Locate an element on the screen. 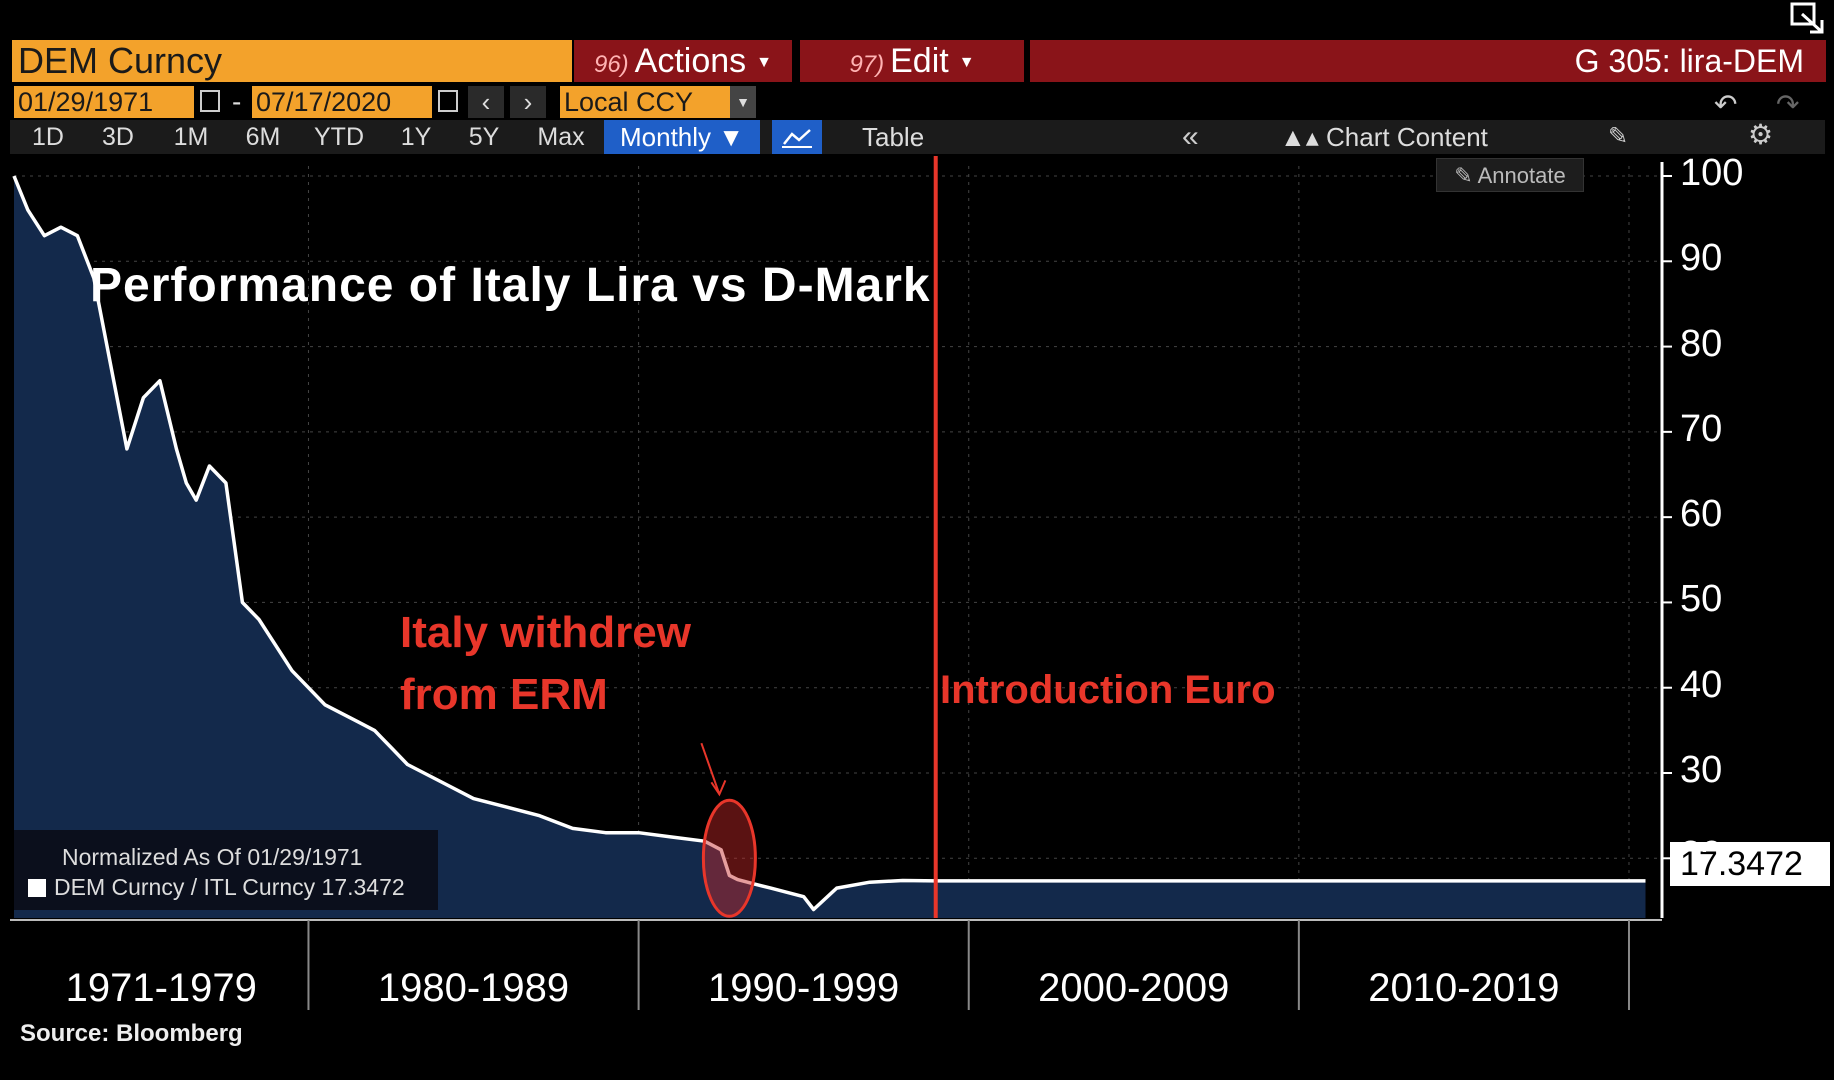  erm-annotation-line2: from ERM is located at coordinates (504, 694).